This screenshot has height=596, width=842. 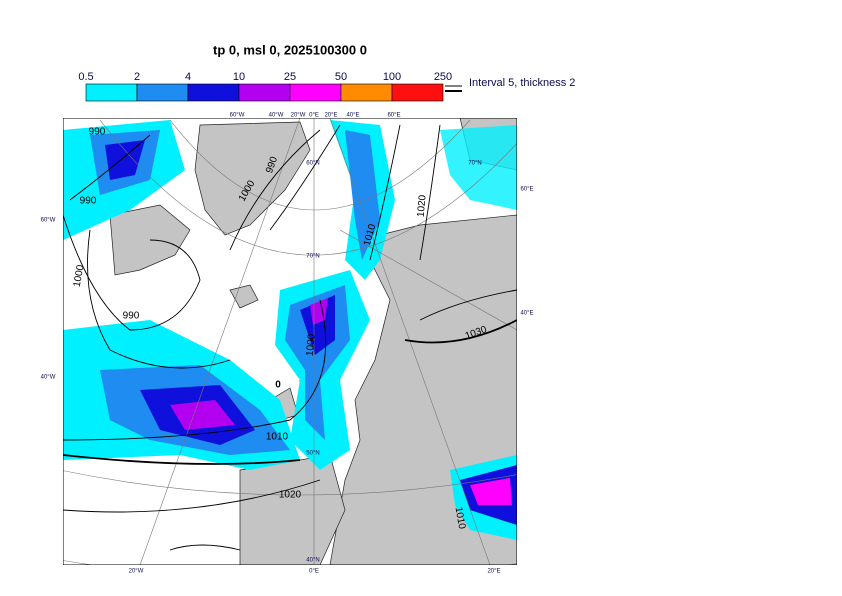 What do you see at coordinates (290, 49) in the screenshot?
I see `title: tp 0, msl 0, 2025100300 0` at bounding box center [290, 49].